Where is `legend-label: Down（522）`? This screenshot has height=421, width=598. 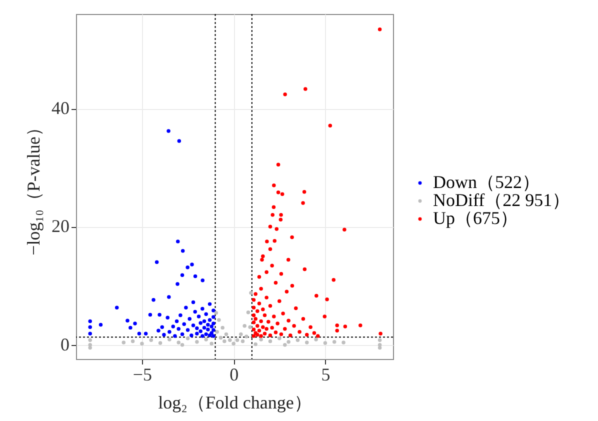 legend-label: Down（522） is located at coordinates (486, 182).